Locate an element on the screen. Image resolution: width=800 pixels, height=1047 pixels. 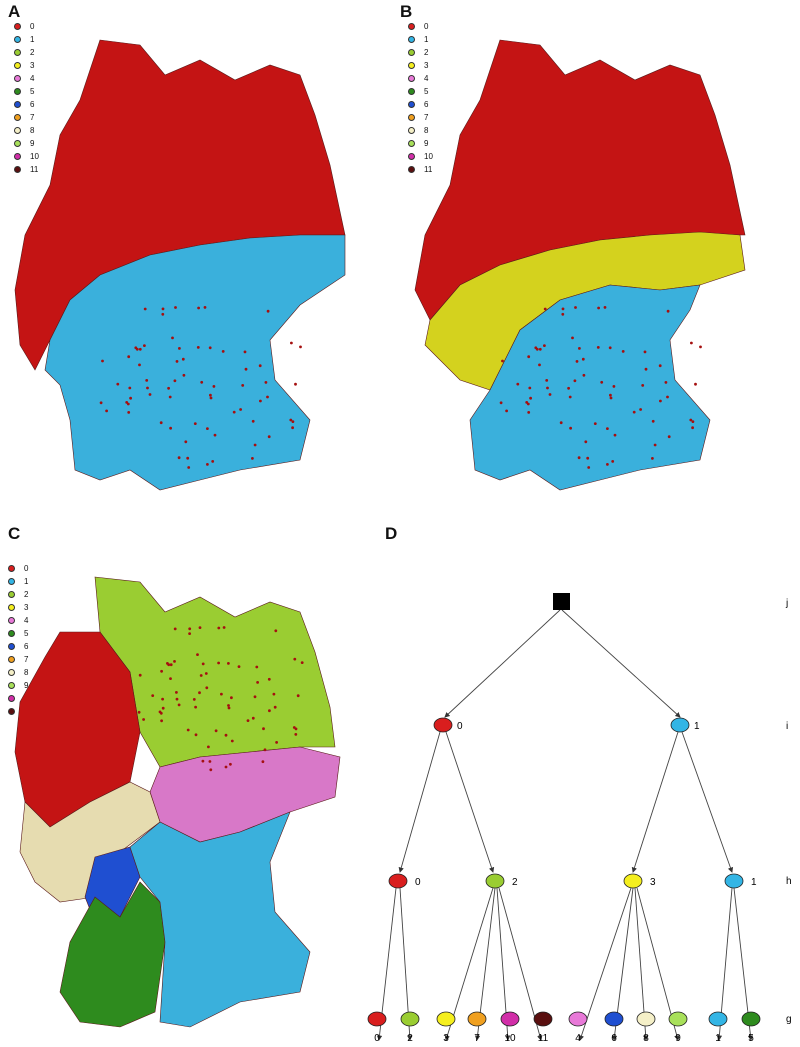
tree-level-g-label: g is located at coordinates (789, 1019).